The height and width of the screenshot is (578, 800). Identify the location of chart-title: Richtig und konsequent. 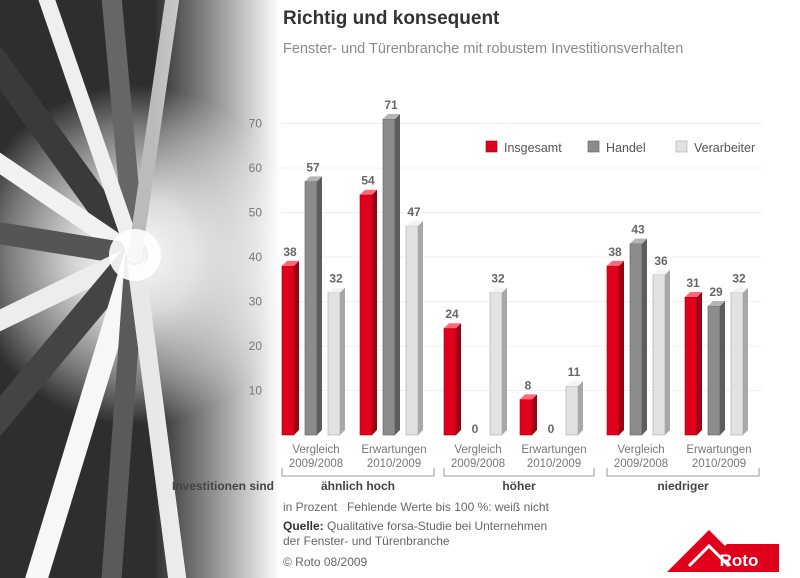
(391, 18).